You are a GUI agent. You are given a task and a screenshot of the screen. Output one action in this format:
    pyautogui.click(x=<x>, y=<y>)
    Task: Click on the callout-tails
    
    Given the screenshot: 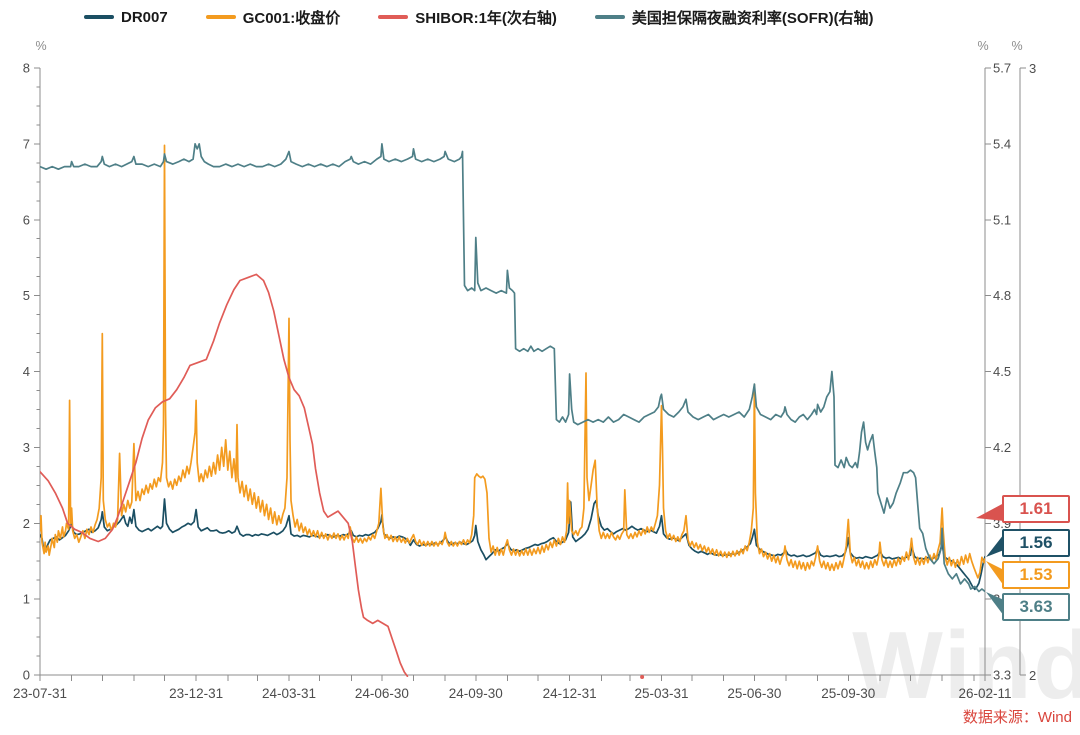 What is the action you would take?
    pyautogui.click(x=990, y=559)
    